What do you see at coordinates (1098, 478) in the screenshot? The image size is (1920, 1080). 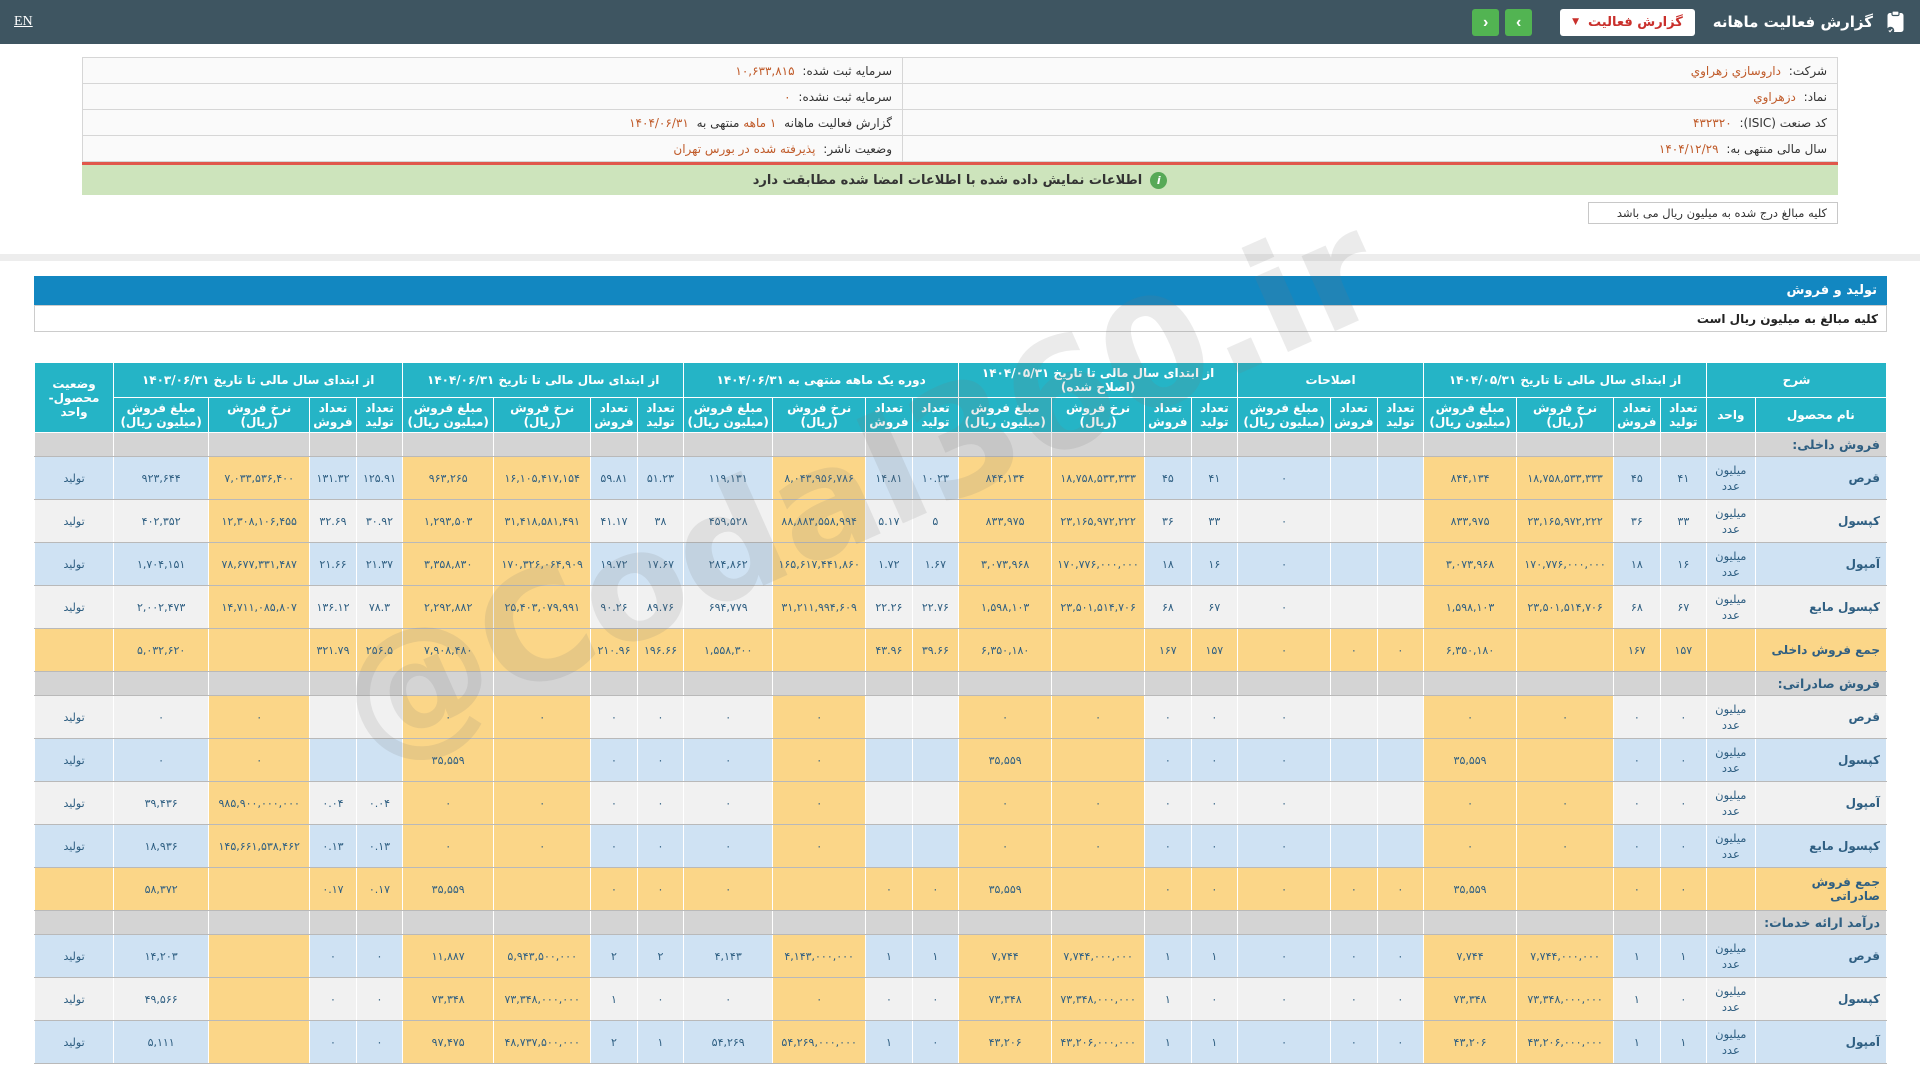 I see `value-cell: ۱۸,۷۵۸,۵۳۳,۳۳۳` at bounding box center [1098, 478].